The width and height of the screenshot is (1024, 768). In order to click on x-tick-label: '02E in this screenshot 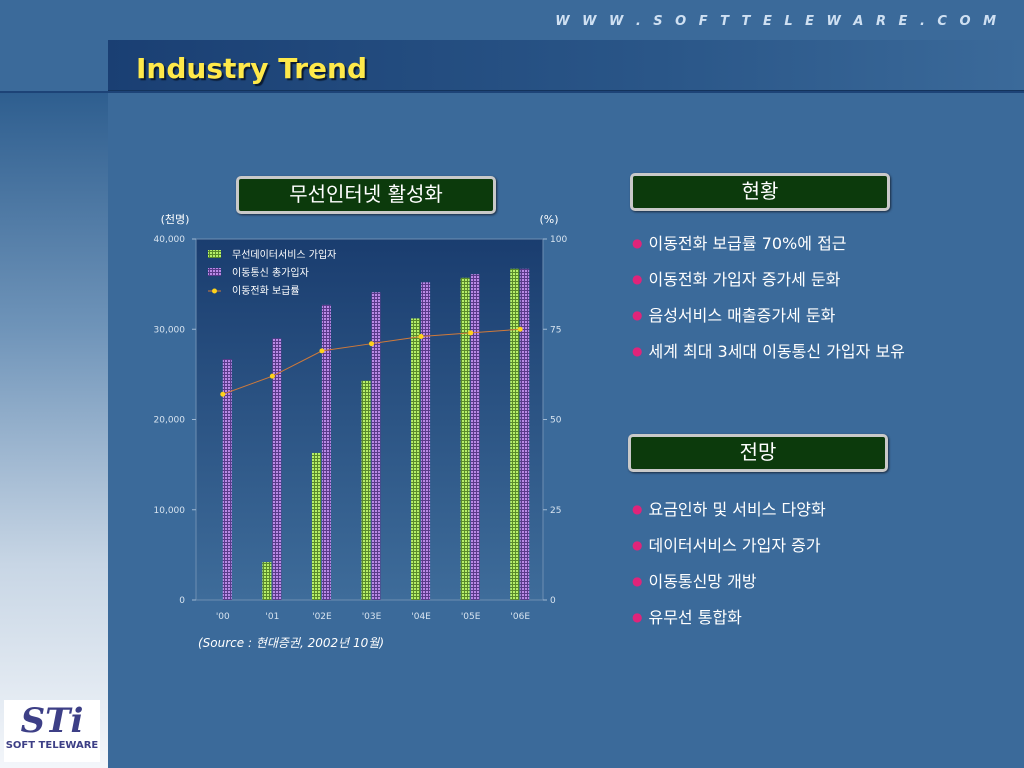, I will do `click(322, 617)`.